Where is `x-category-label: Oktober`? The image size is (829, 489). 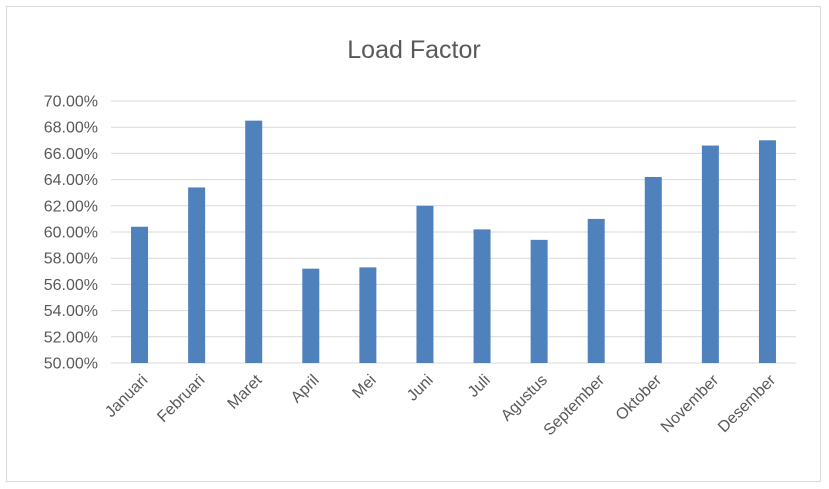 x-category-label: Oktober is located at coordinates (639, 397).